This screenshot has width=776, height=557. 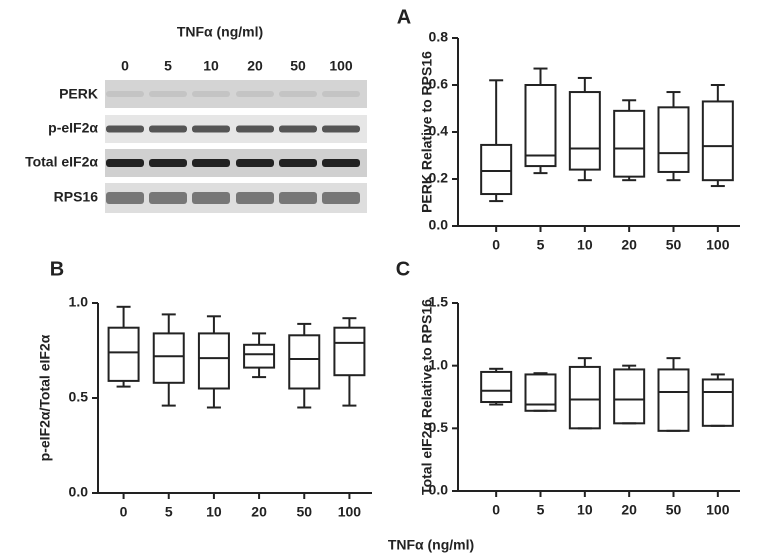 I want to click on blot-lane-label: 20, so click(x=255, y=66).